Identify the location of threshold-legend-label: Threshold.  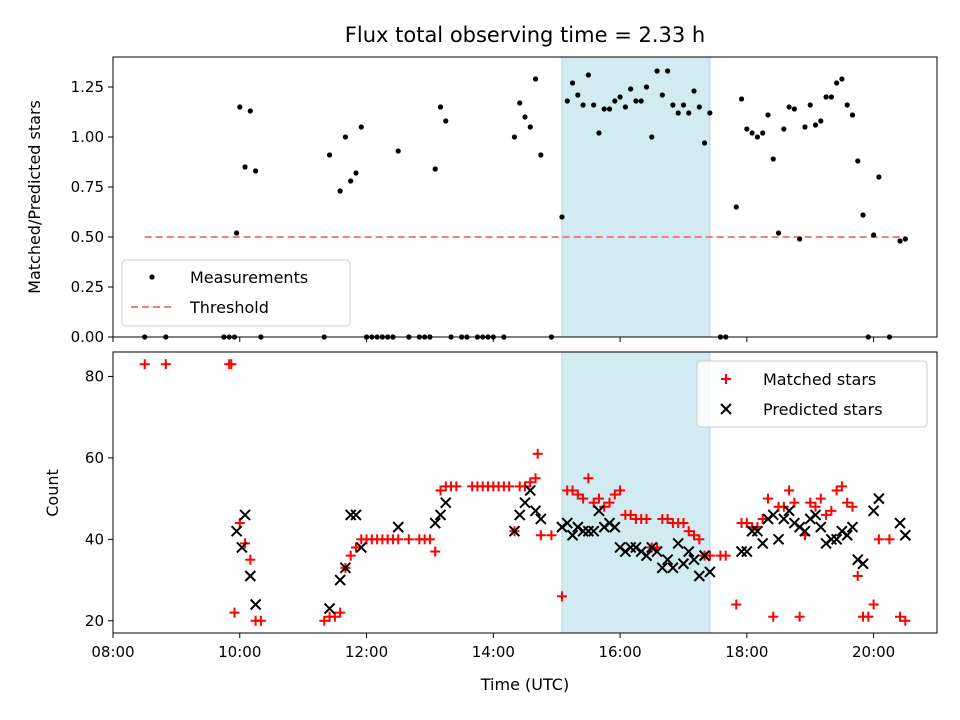
(229, 307).